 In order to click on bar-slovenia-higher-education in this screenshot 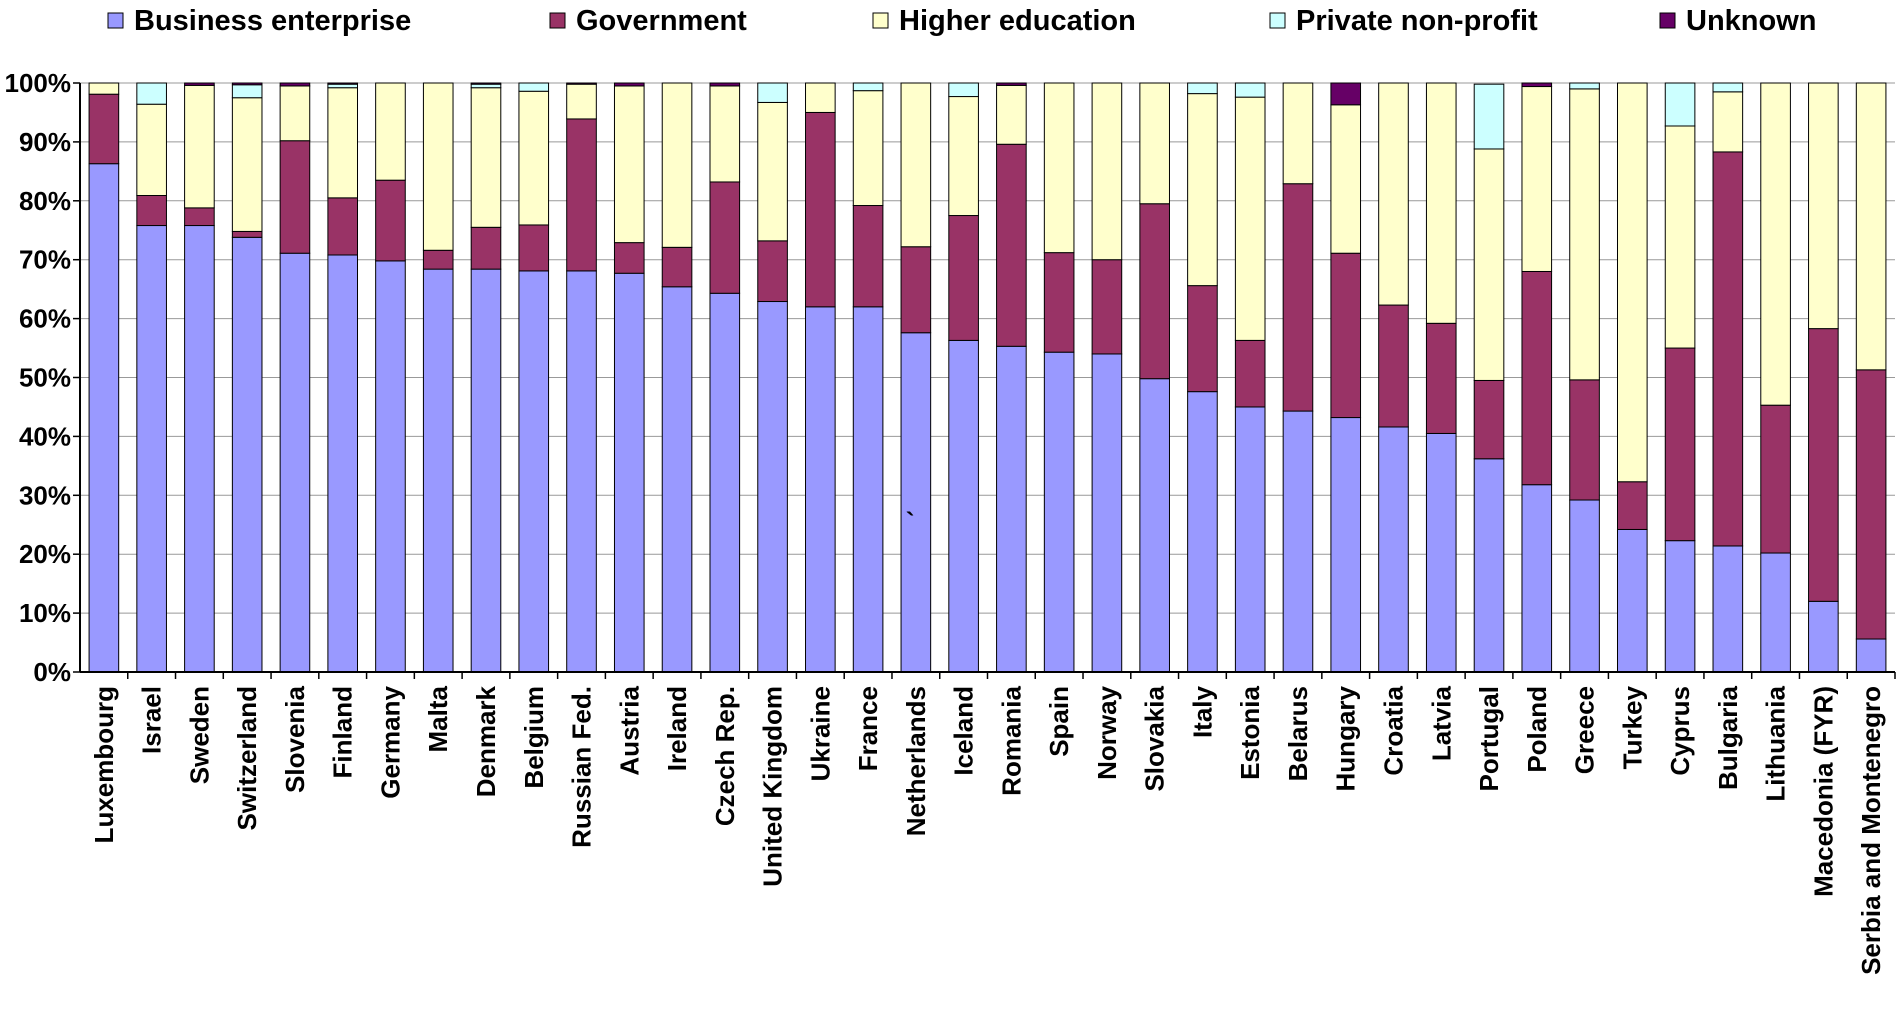, I will do `click(295, 113)`.